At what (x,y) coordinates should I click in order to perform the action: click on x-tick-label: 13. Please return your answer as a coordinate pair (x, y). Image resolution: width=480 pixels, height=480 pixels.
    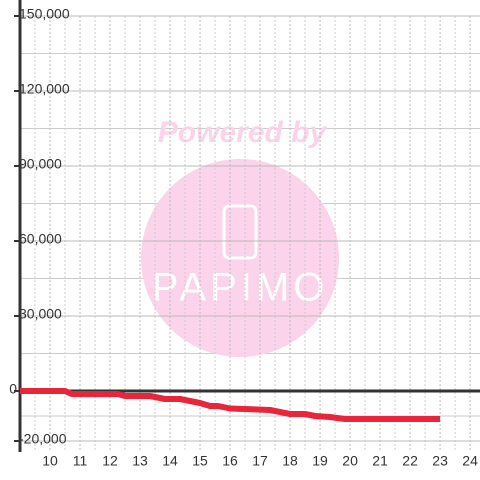
    Looking at the image, I should click on (140, 461).